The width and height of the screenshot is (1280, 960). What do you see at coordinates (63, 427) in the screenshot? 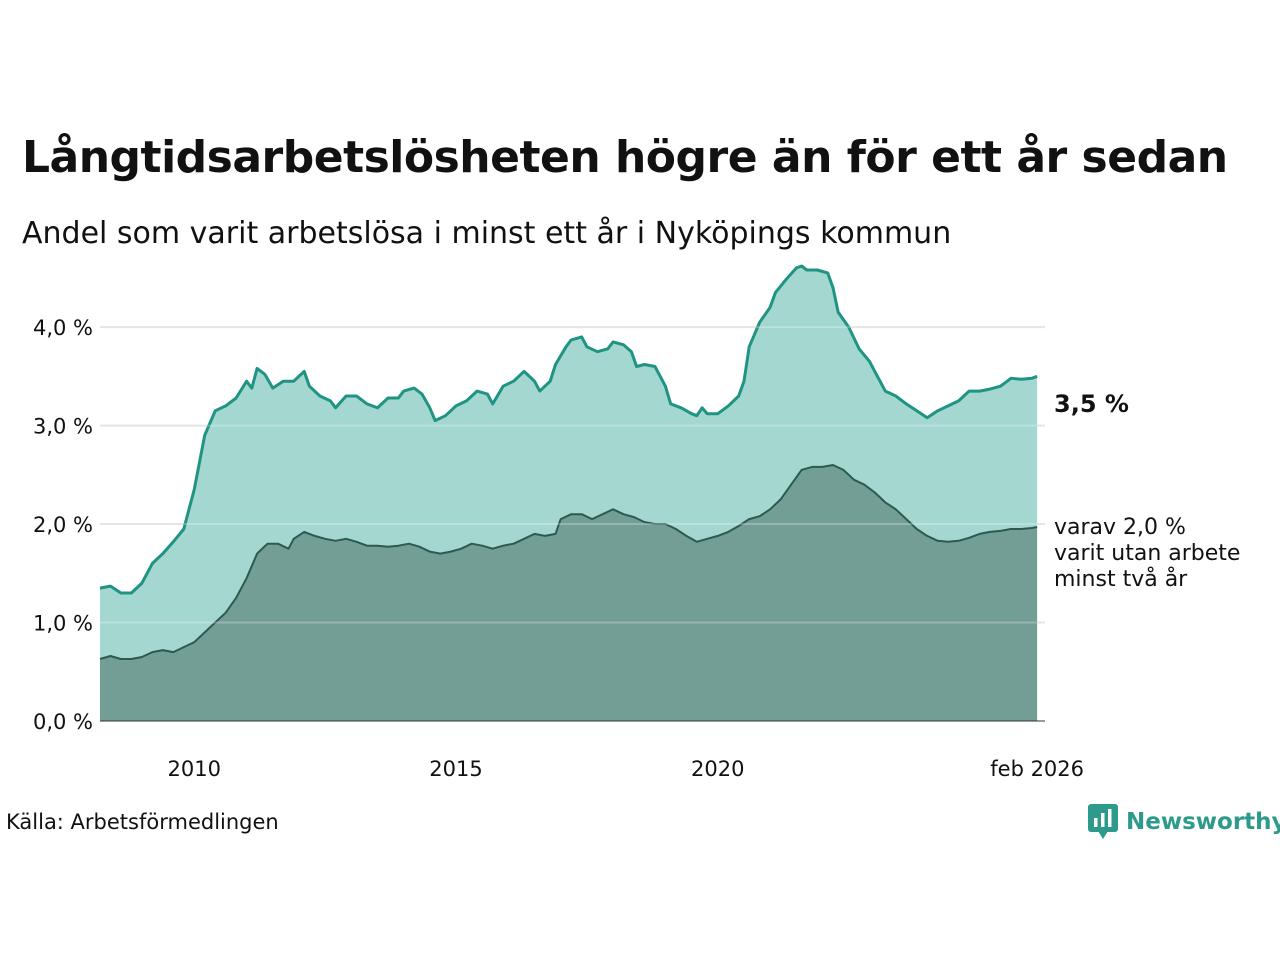
I see `y-tick-label: 3,0 %` at bounding box center [63, 427].